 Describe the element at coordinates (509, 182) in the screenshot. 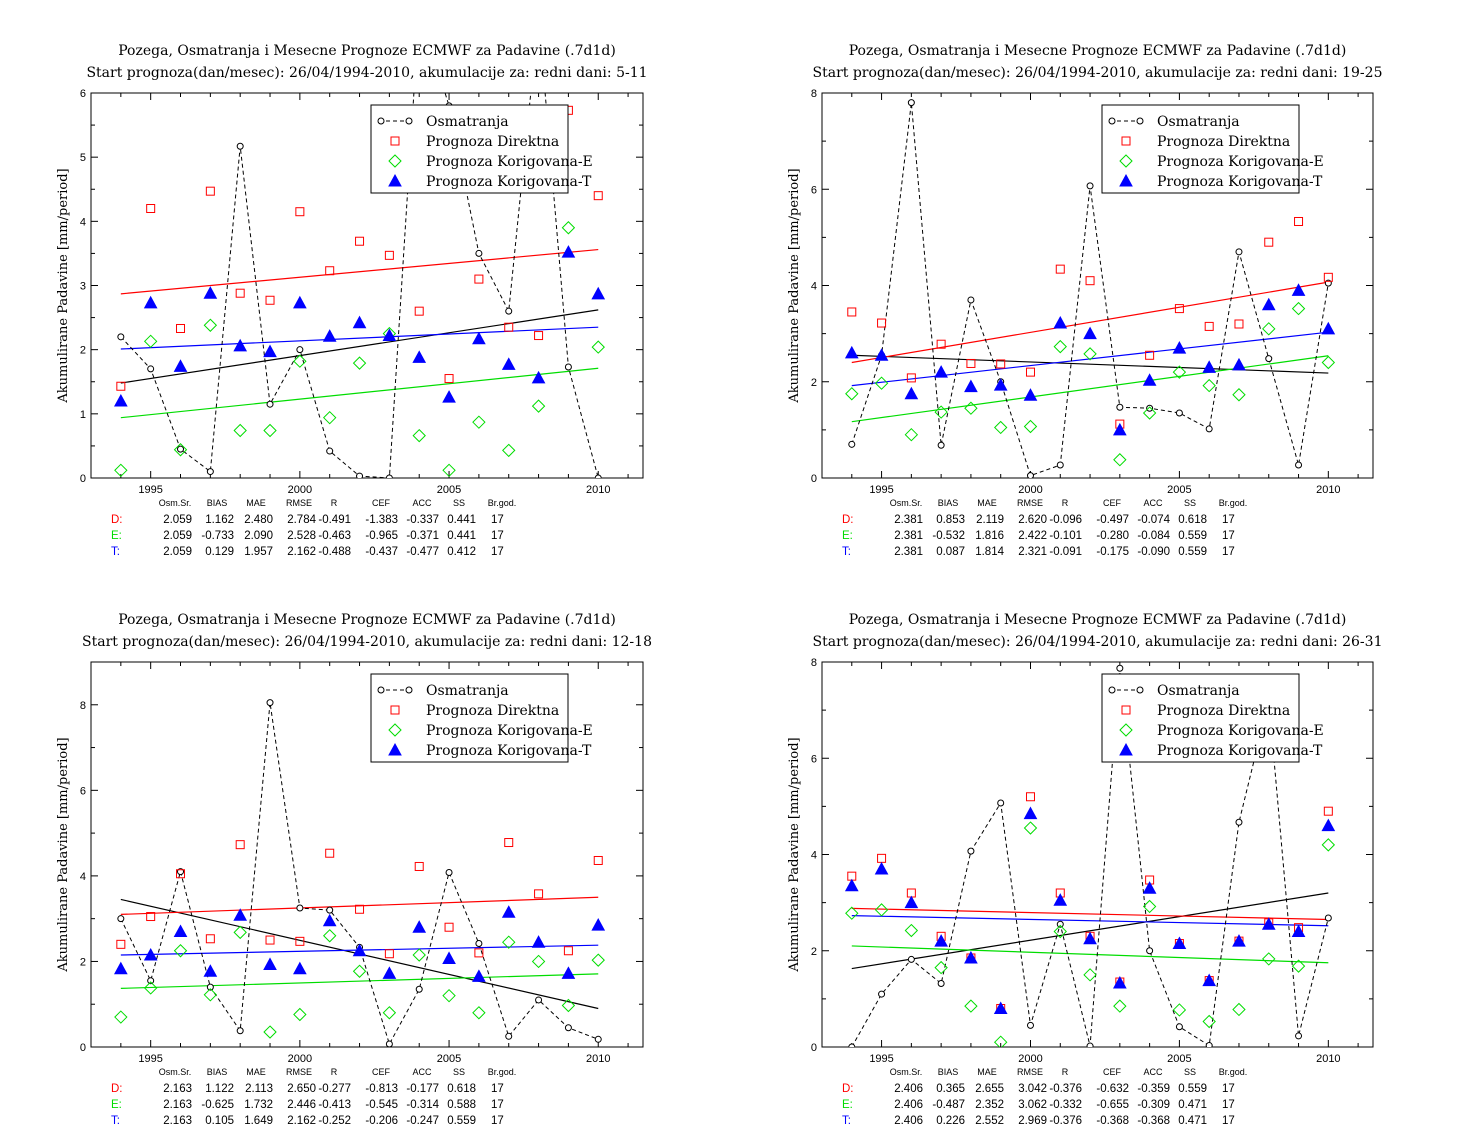

I see `legend-label: Prognoza Korigovana-T` at that location.